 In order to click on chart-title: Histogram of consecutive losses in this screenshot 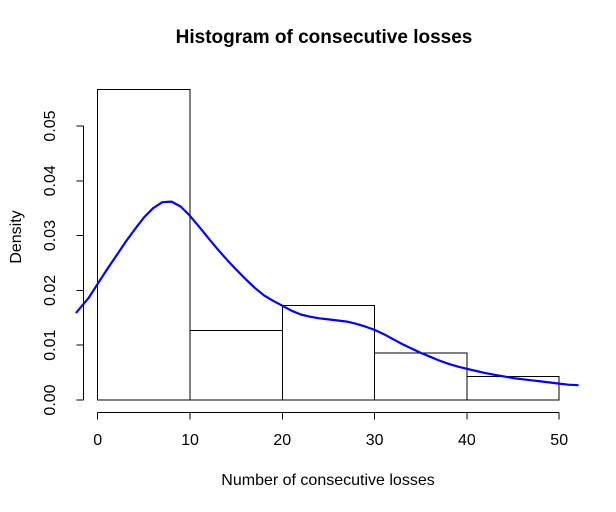, I will do `click(324, 37)`.